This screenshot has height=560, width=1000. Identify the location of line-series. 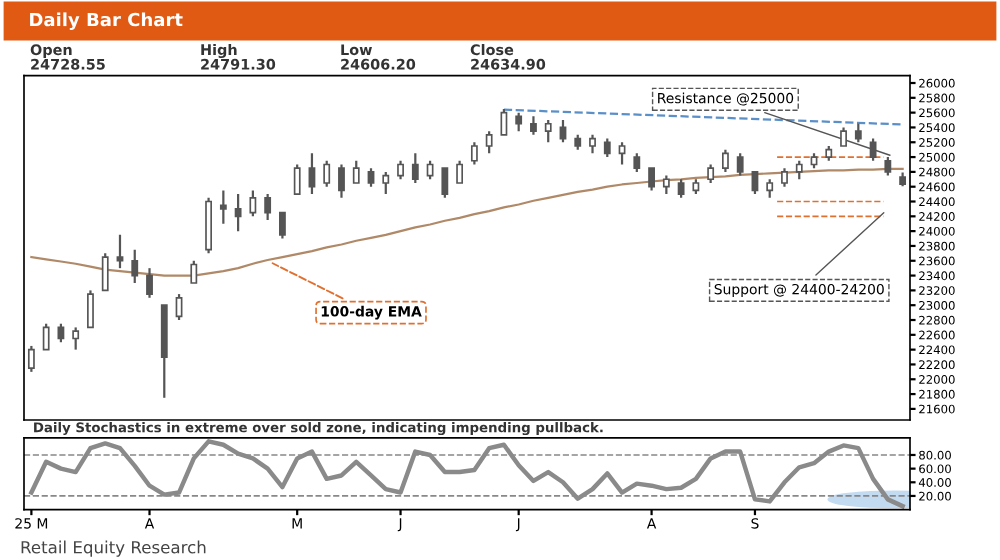
(467, 474).